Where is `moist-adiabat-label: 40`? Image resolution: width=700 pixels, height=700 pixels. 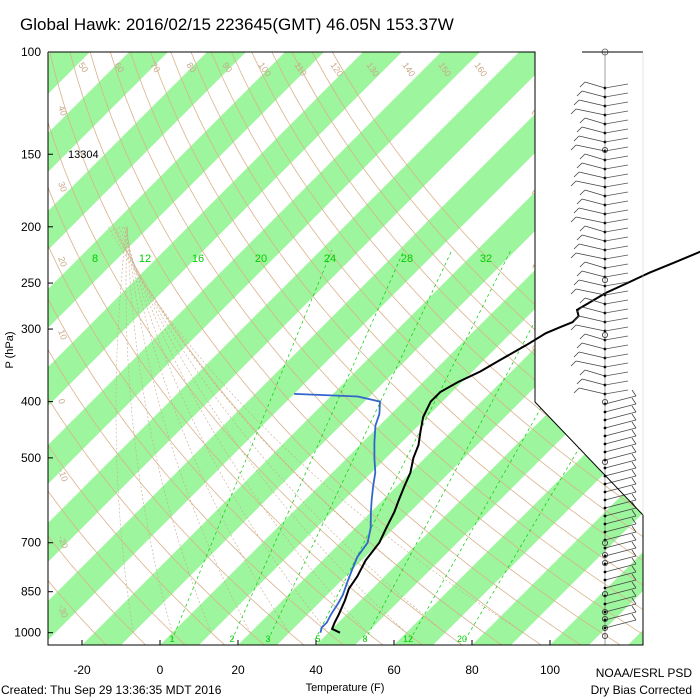 moist-adiabat-label: 40 is located at coordinates (62, 110).